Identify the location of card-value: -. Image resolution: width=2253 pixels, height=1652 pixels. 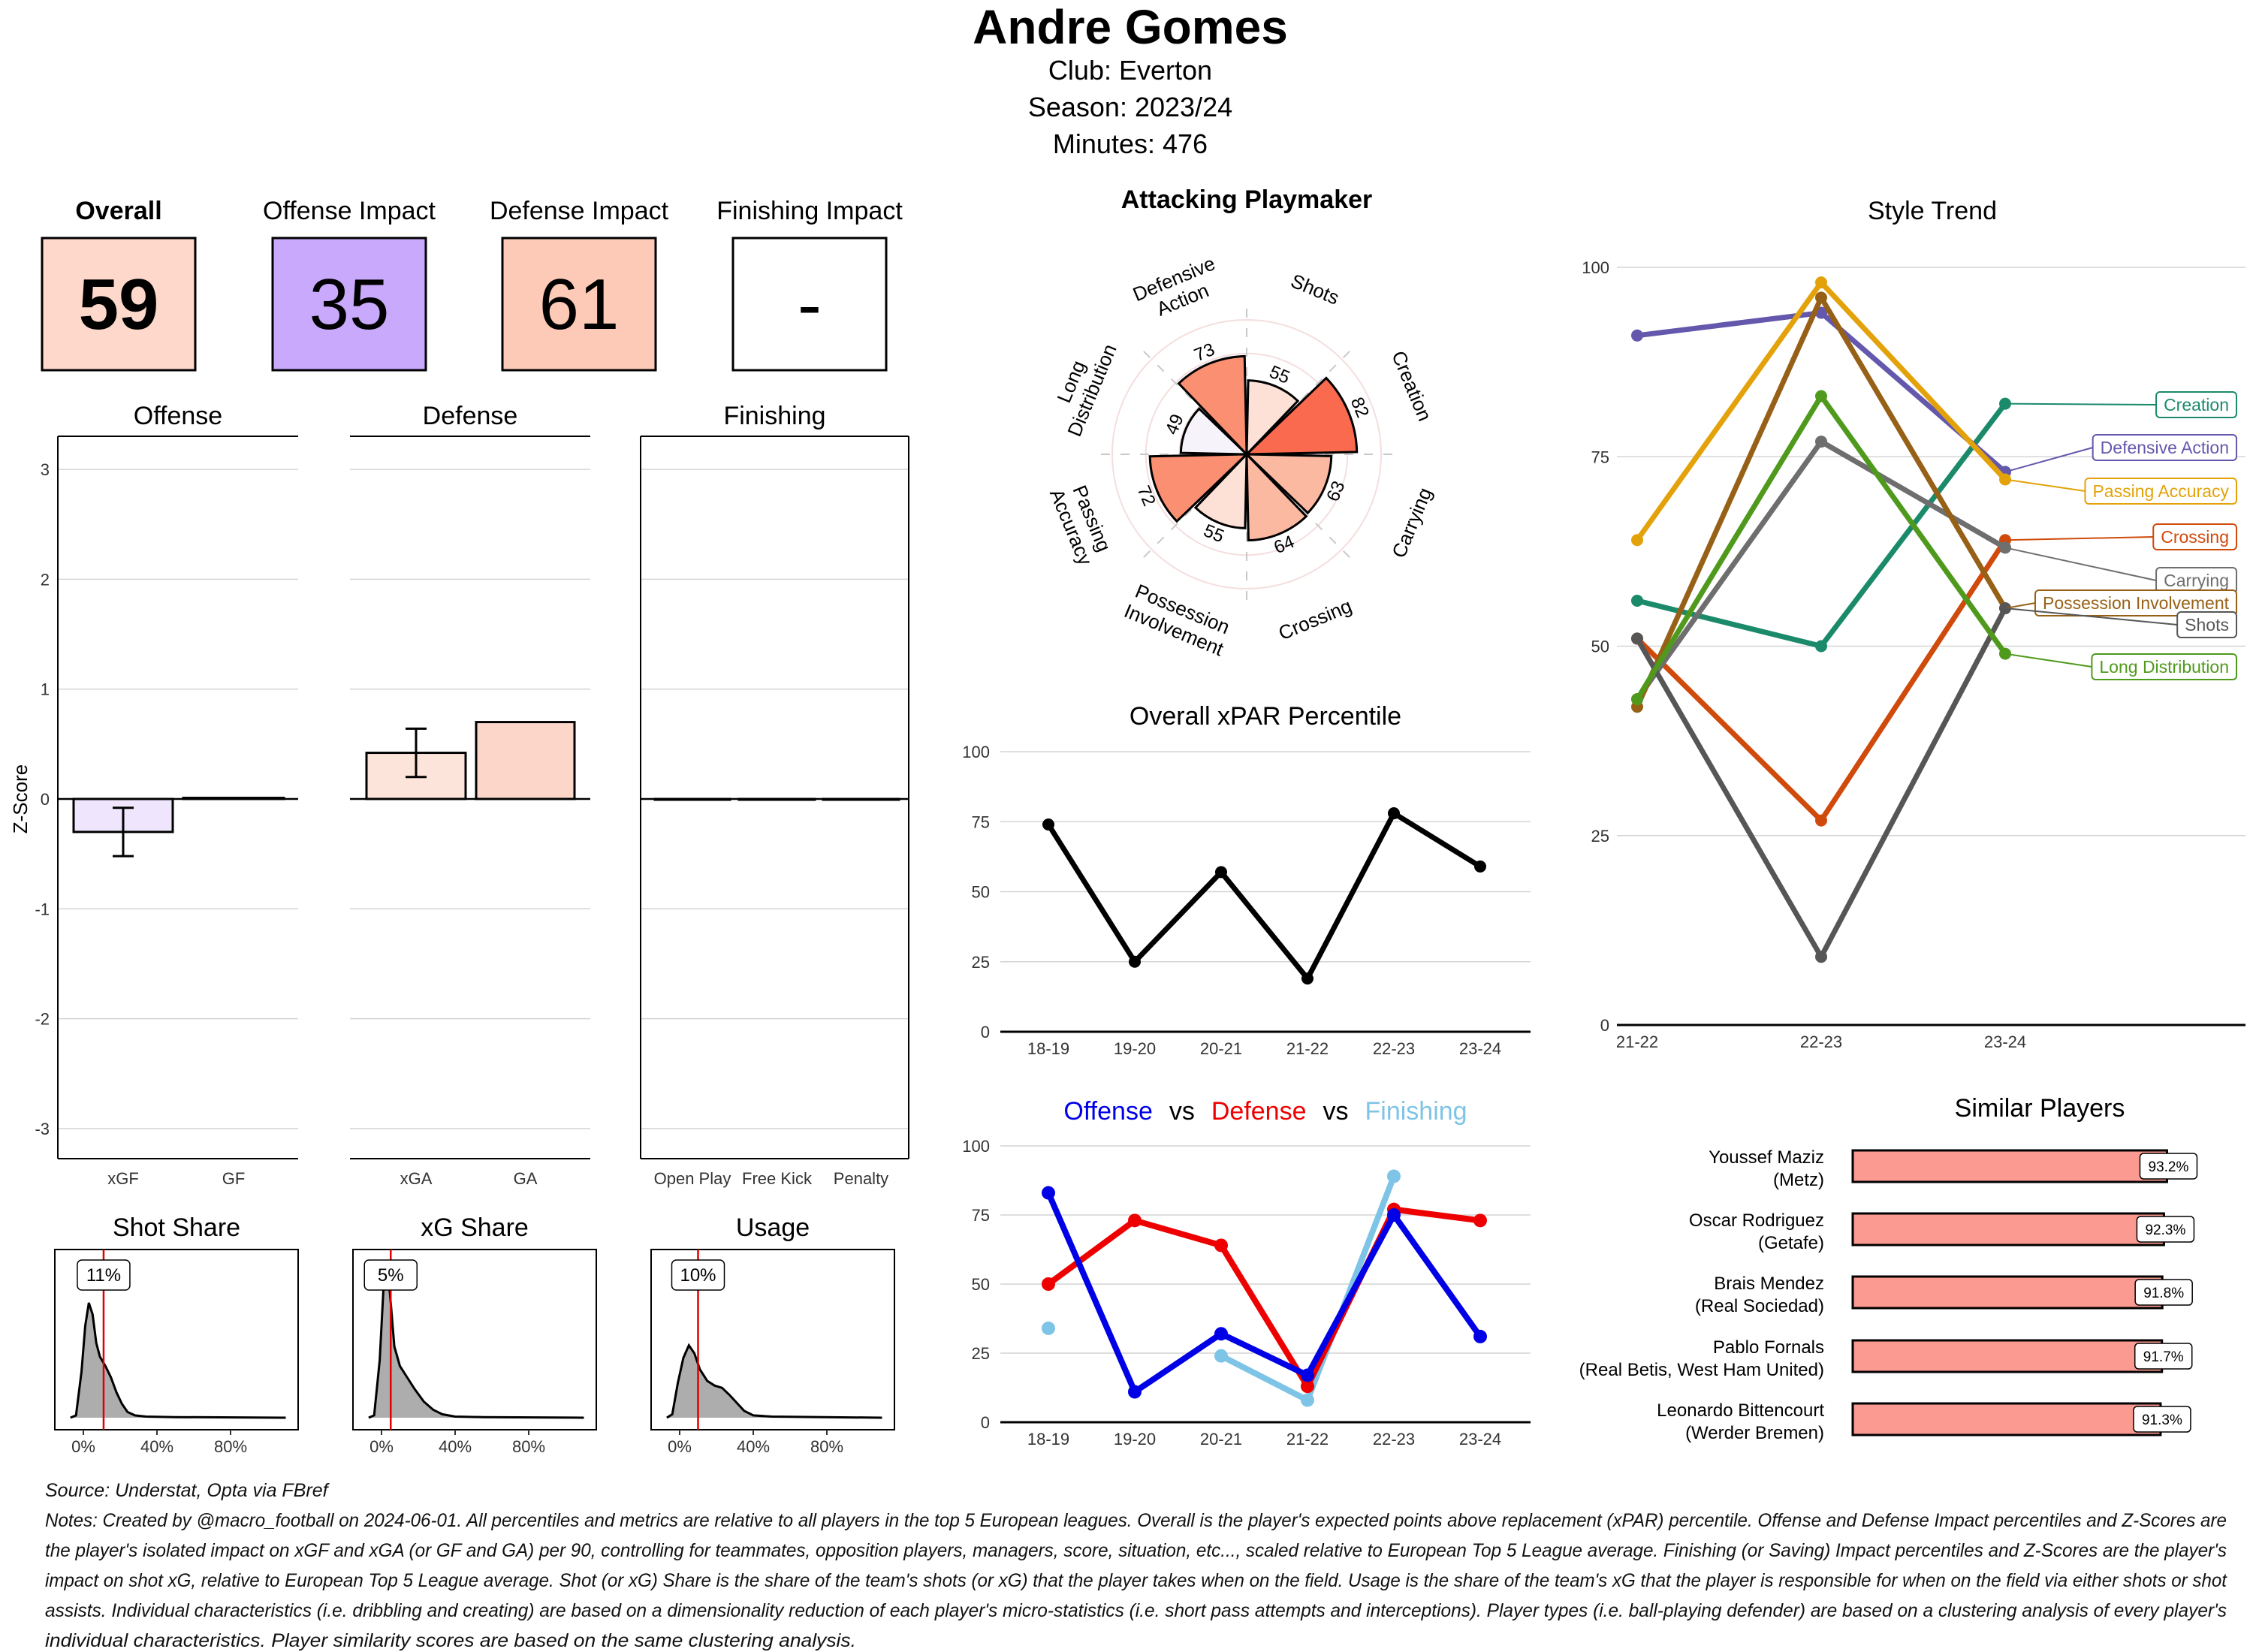
(810, 304).